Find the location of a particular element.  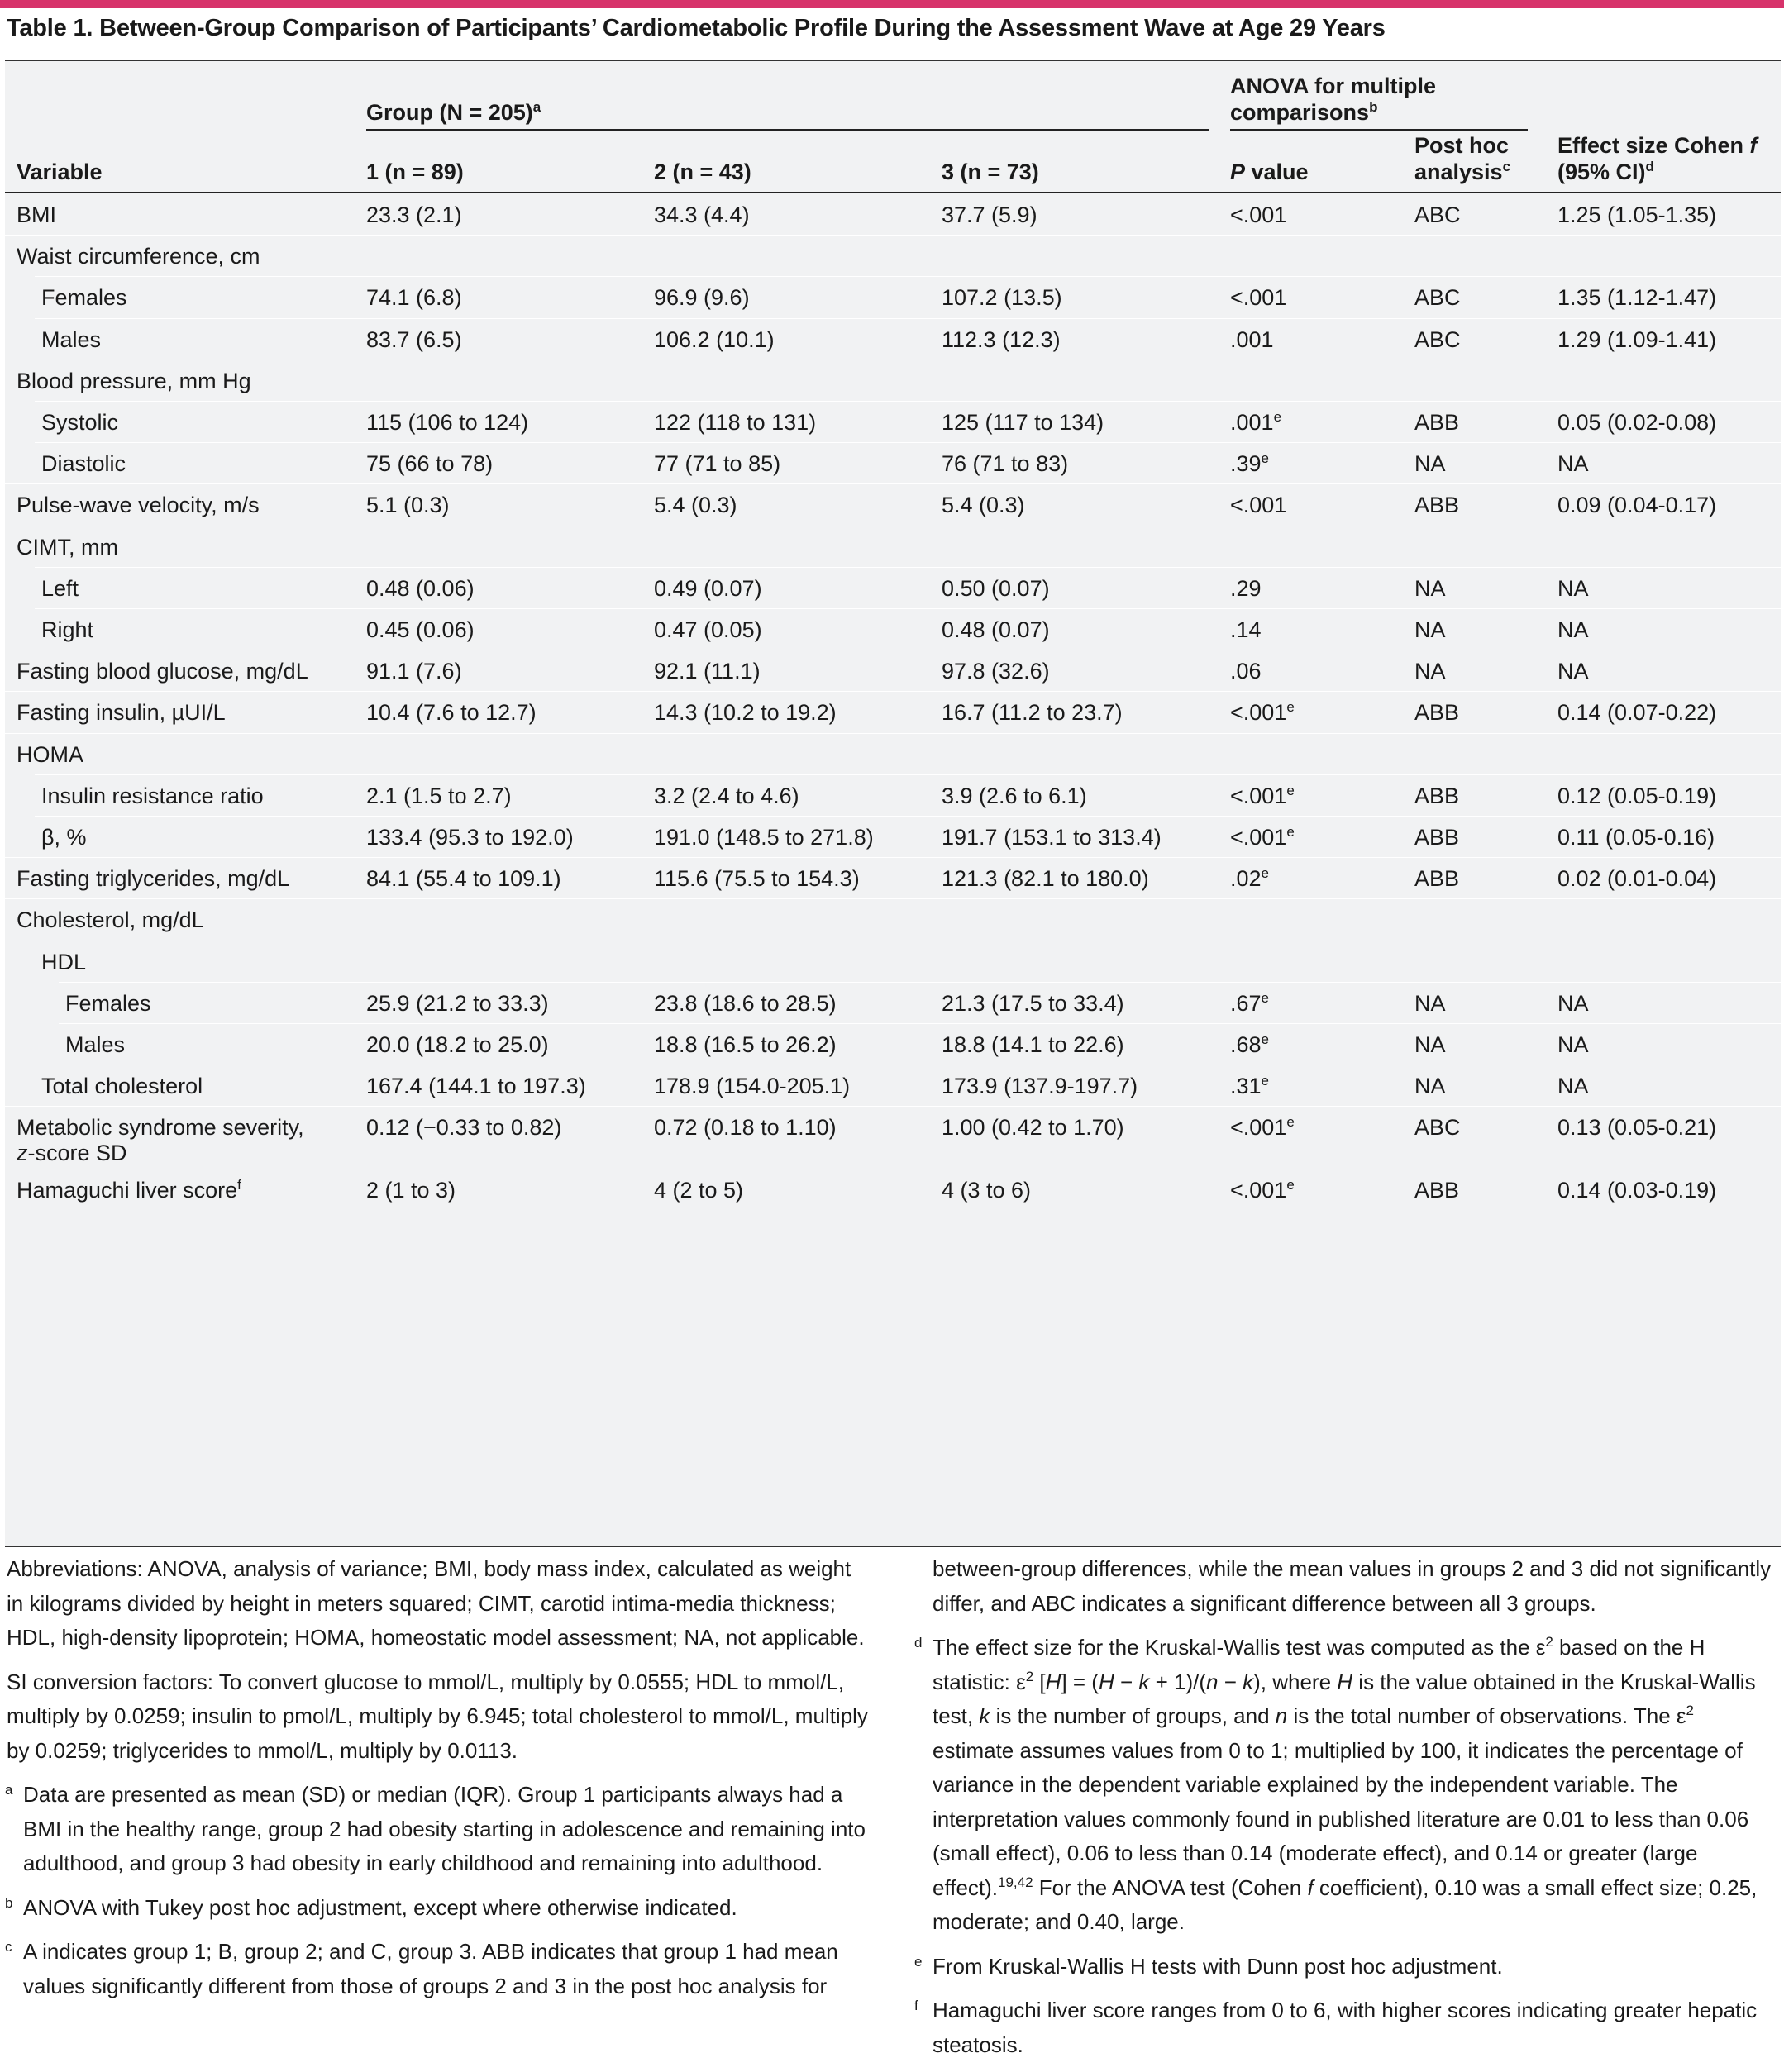

cell-group2: 115.6 (75.5 to 154.3) is located at coordinates (757, 879).